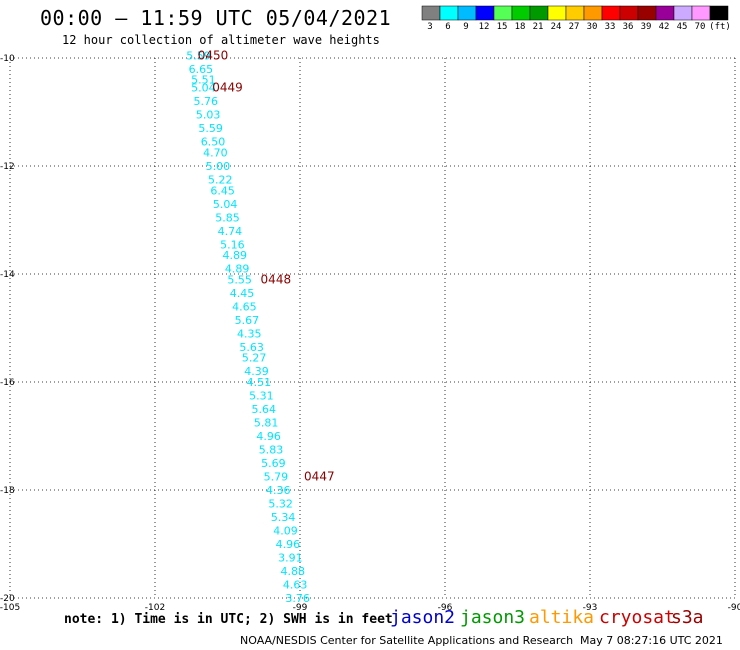 The height and width of the screenshot is (650, 740). Describe the element at coordinates (493, 617) in the screenshot. I see `mission-jason3: jason3` at that location.